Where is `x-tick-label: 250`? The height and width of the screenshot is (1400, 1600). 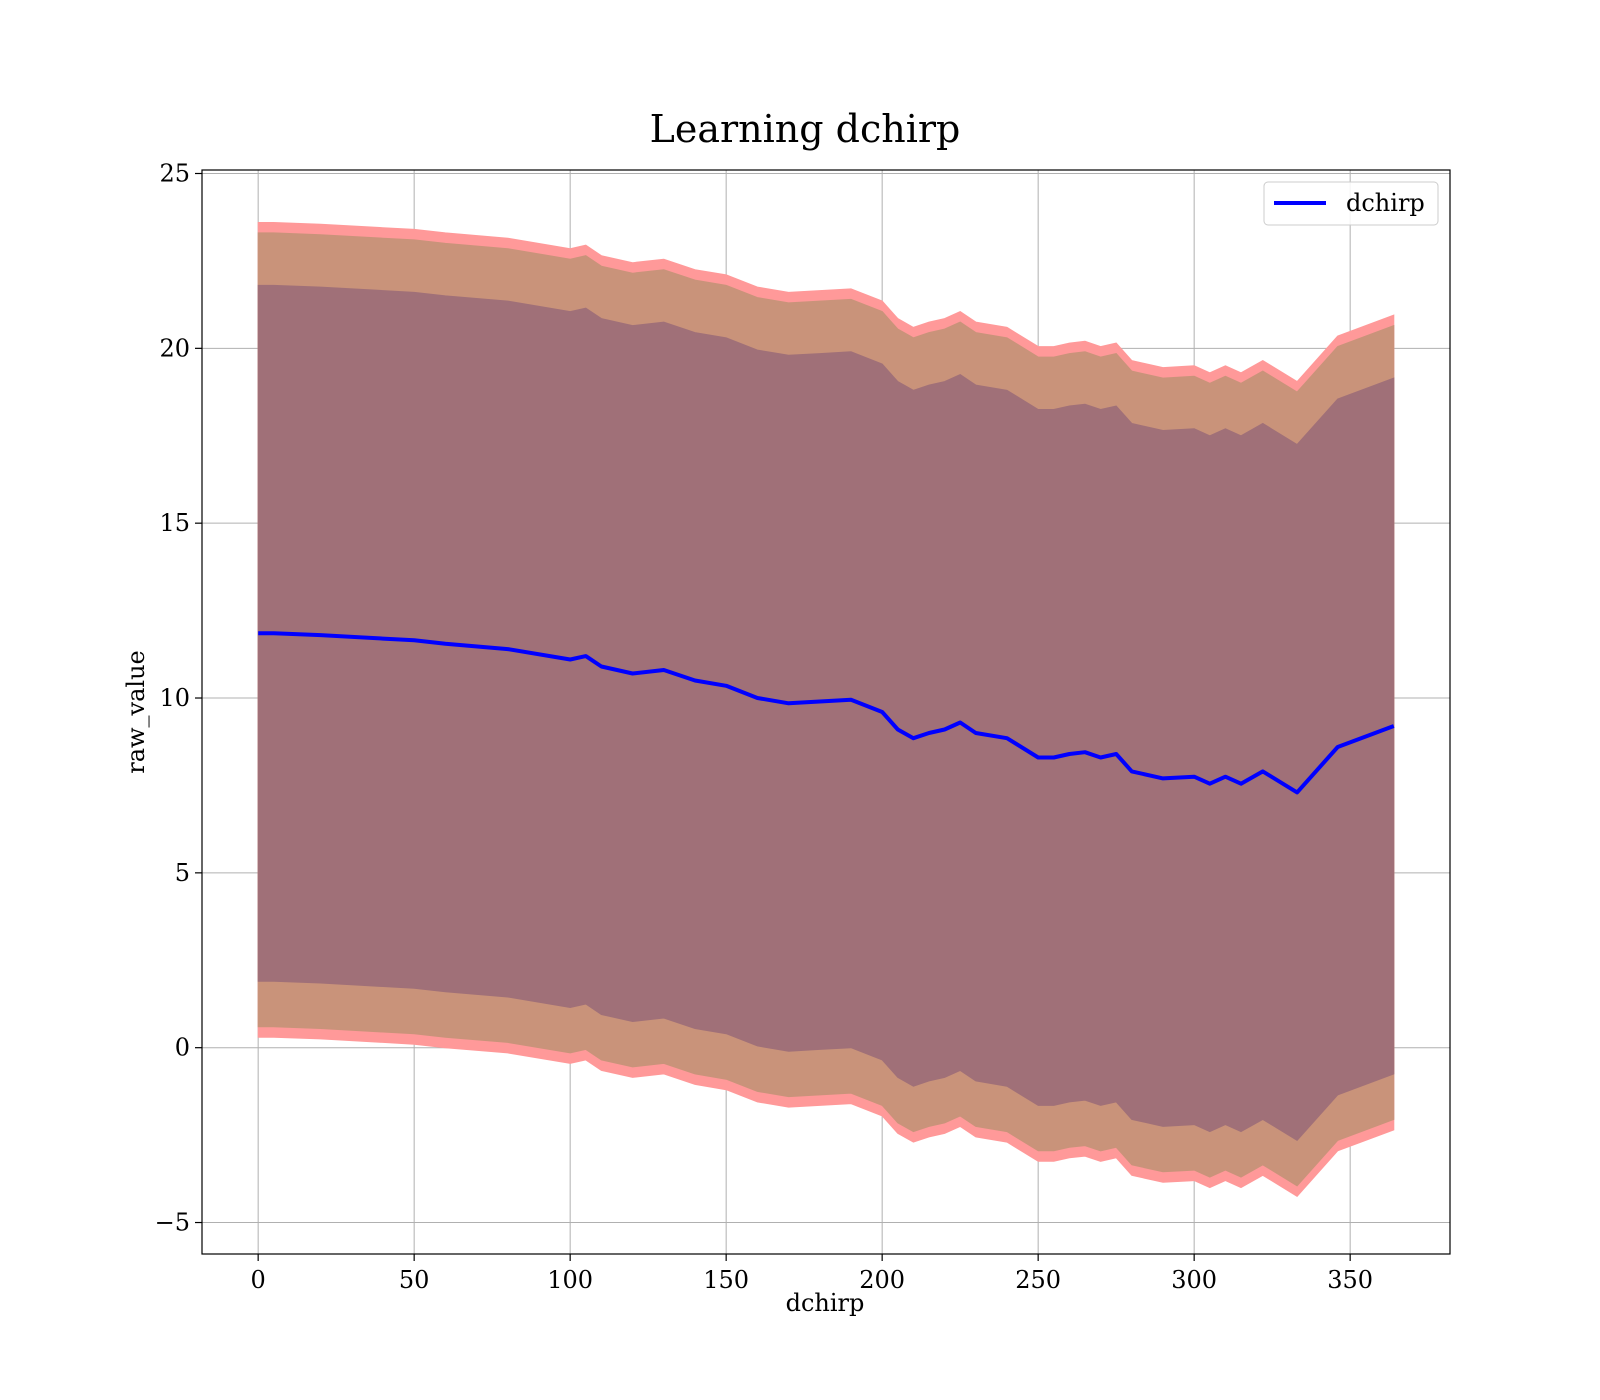 x-tick-label: 250 is located at coordinates (1038, 1280).